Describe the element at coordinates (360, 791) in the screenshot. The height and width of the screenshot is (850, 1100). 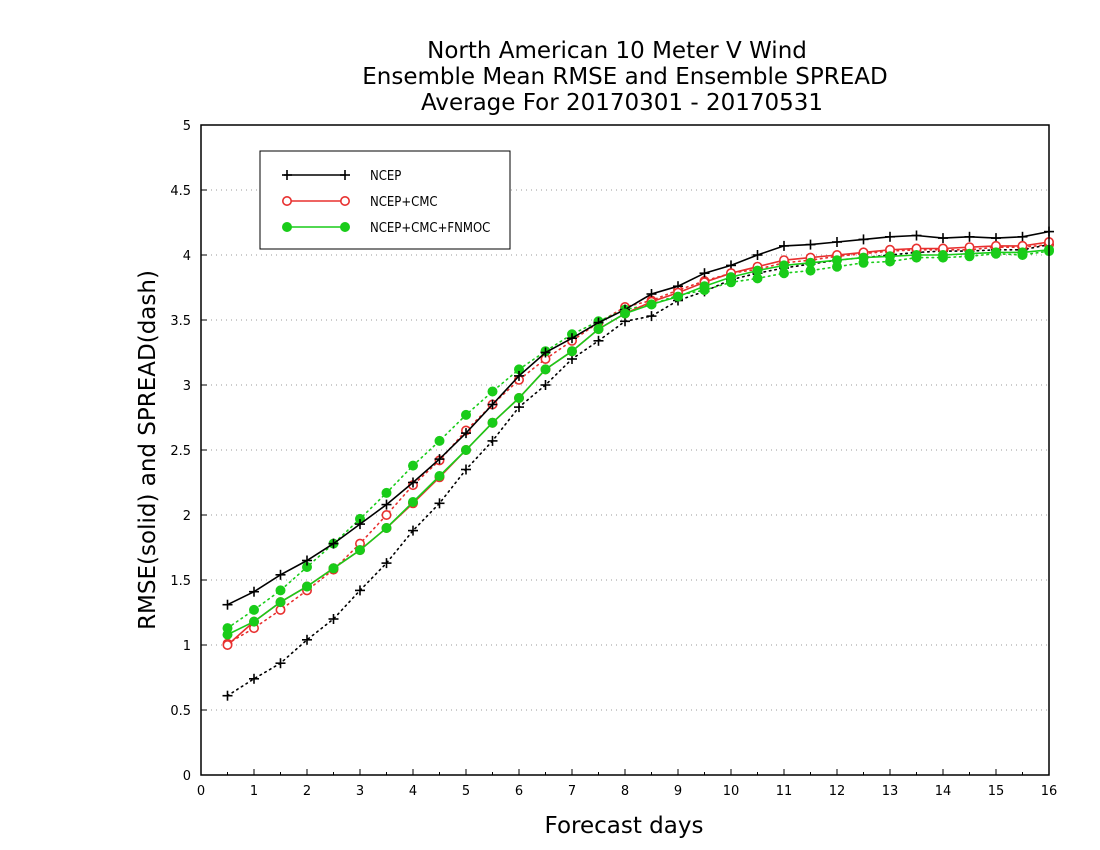
I see `x-tick-label-3: 3` at that location.